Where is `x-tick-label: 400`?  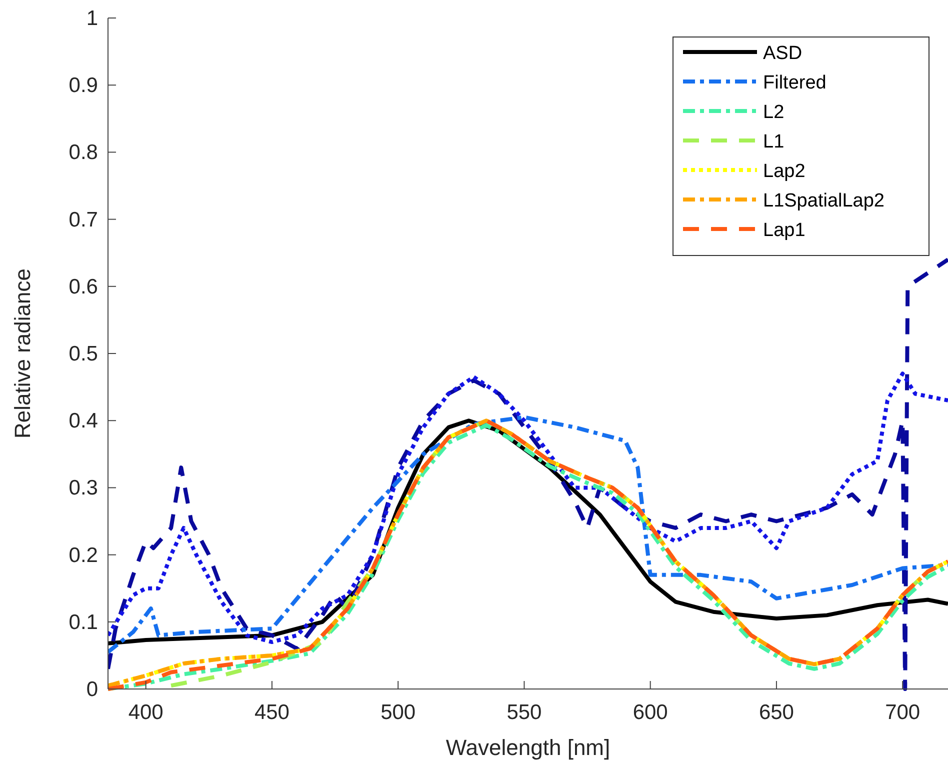
x-tick-label: 400 is located at coordinates (146, 712).